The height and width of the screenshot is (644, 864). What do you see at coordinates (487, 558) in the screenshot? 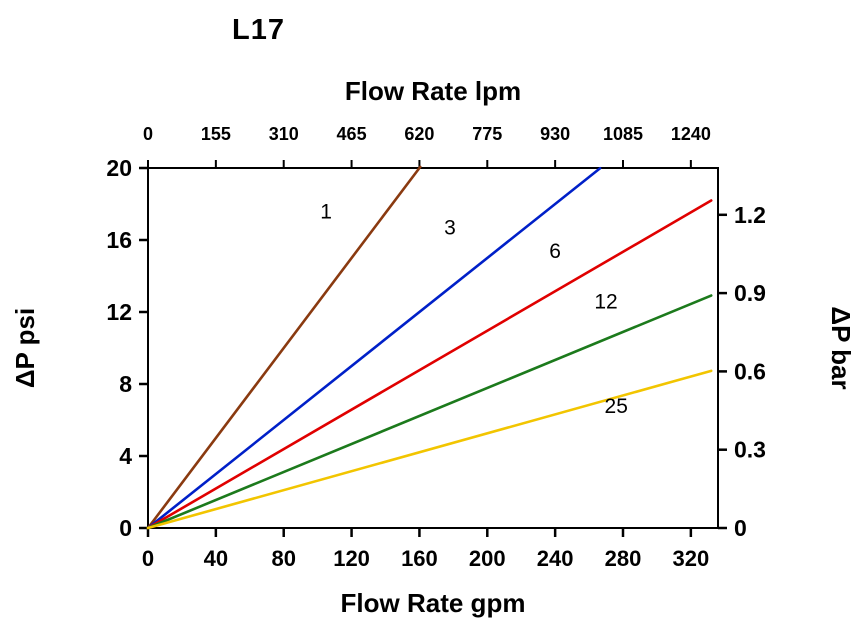
I see `bottom-axis-tick-label: 200` at bounding box center [487, 558].